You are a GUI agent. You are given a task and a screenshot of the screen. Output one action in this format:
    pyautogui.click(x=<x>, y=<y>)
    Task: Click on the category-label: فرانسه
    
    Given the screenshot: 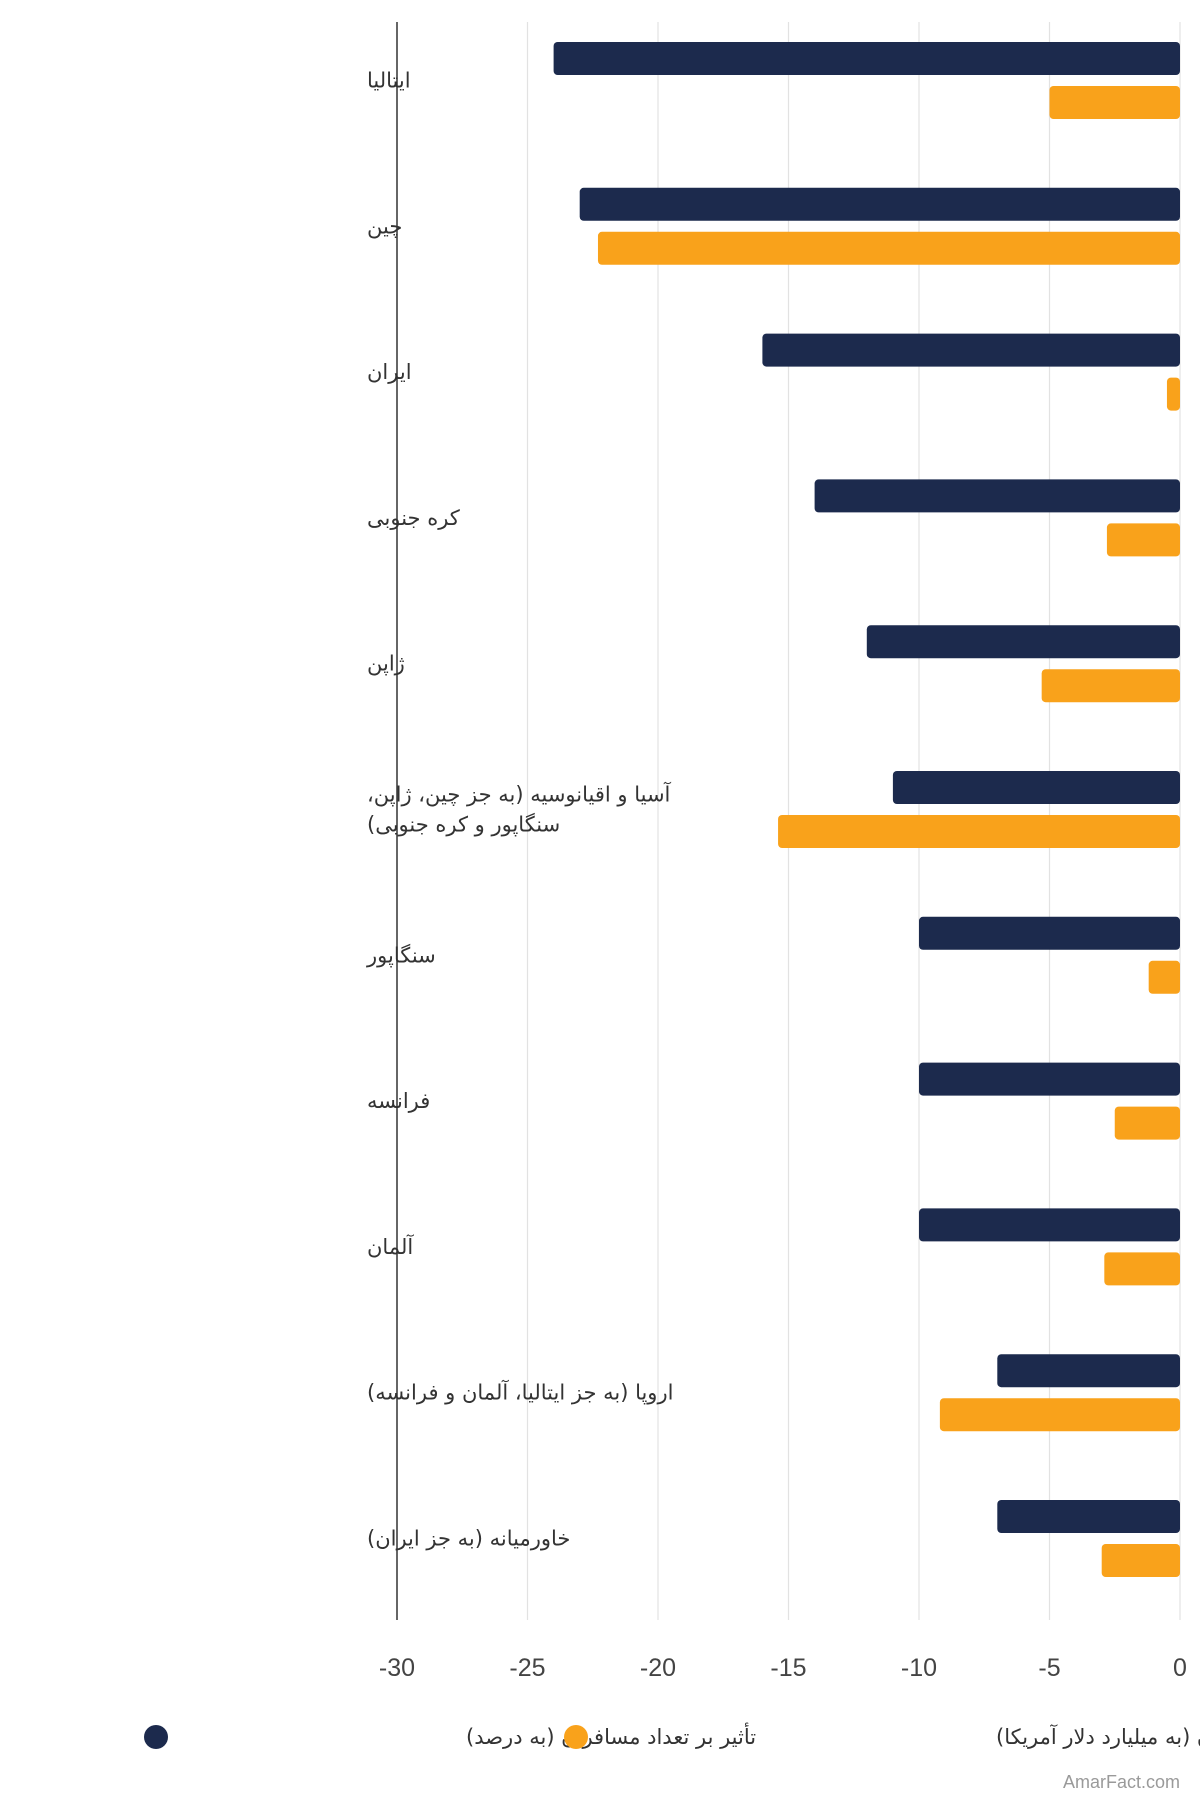 What is the action you would take?
    pyautogui.click(x=398, y=1101)
    